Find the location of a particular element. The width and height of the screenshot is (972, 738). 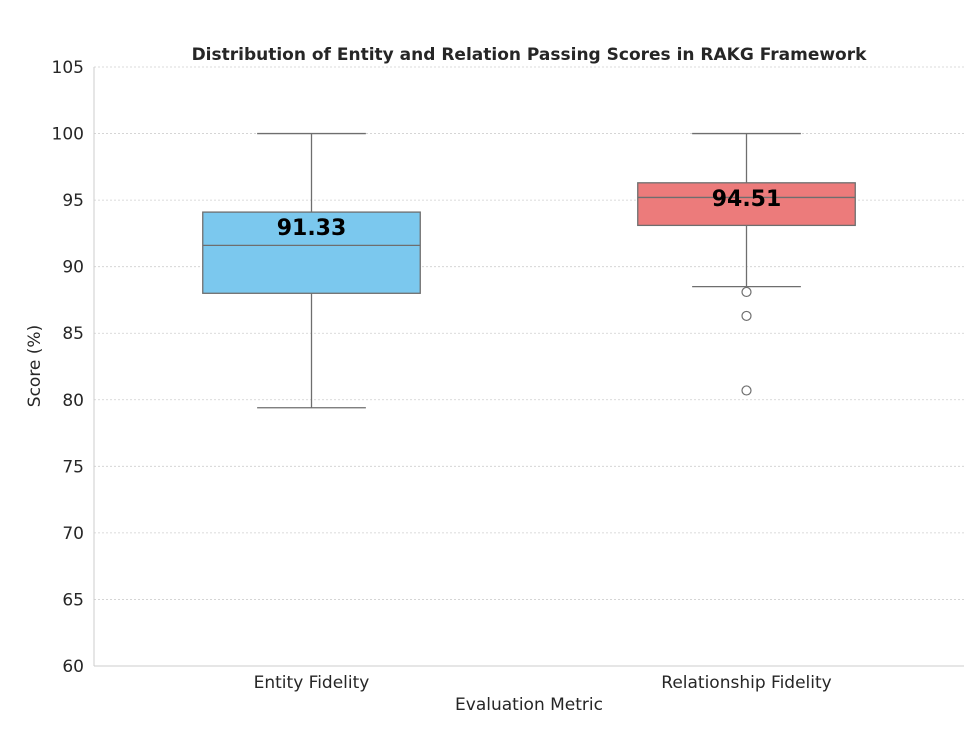

y-axis-ticks: 60 65 70 75 80 85 90 95 100 105 is located at coordinates (68, 367).